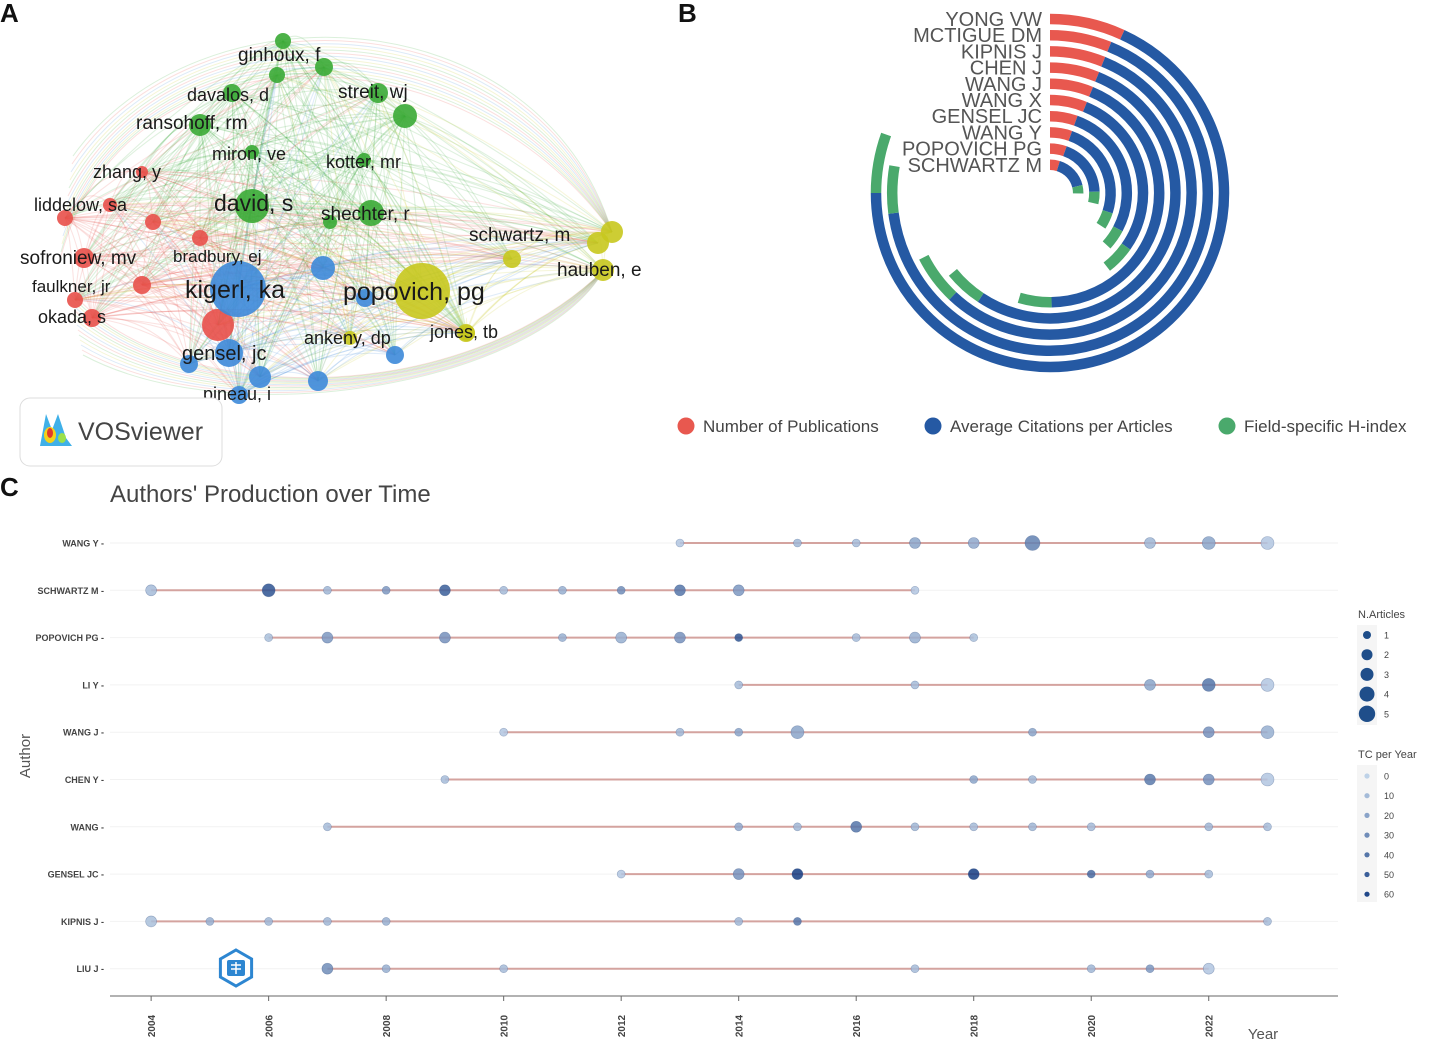 The image size is (1429, 1043). I want to click on radial-label-wang-x: WANG X, so click(1002, 101).